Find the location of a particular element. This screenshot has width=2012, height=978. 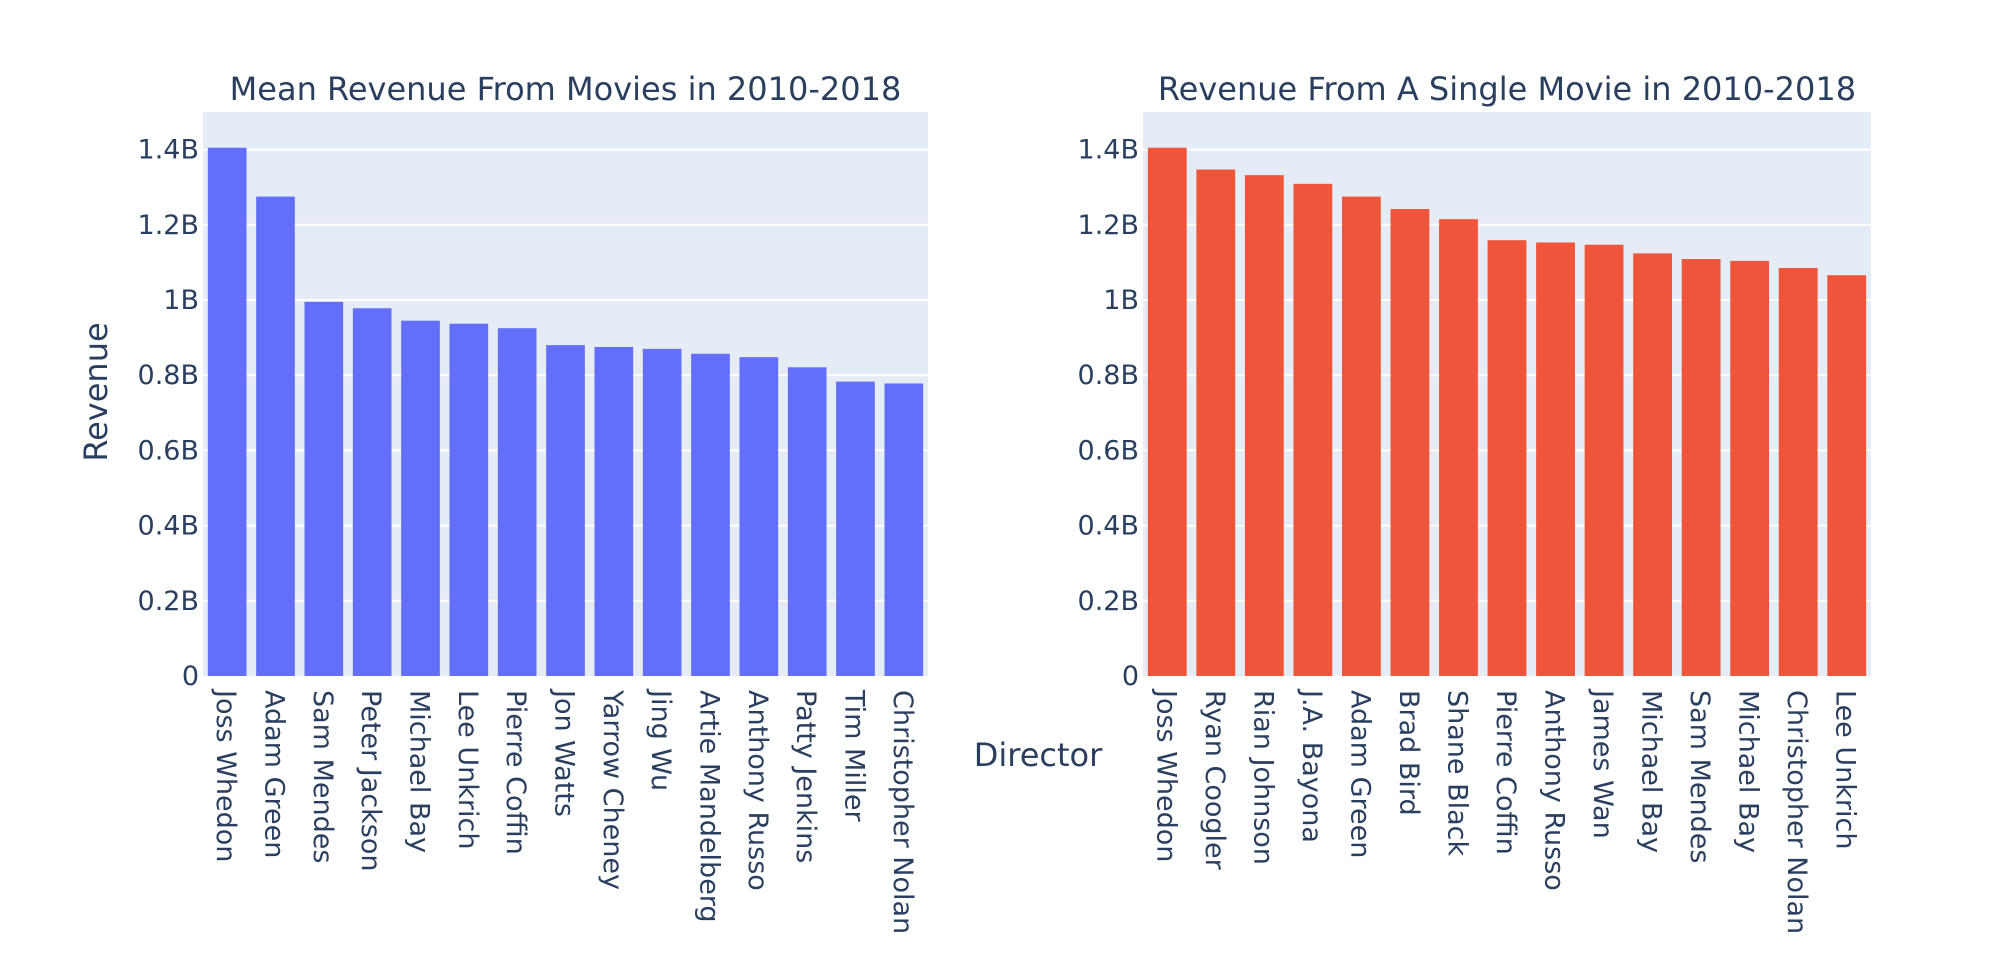

x-tick-label: Artie Mandelberg is located at coordinates (709, 806).